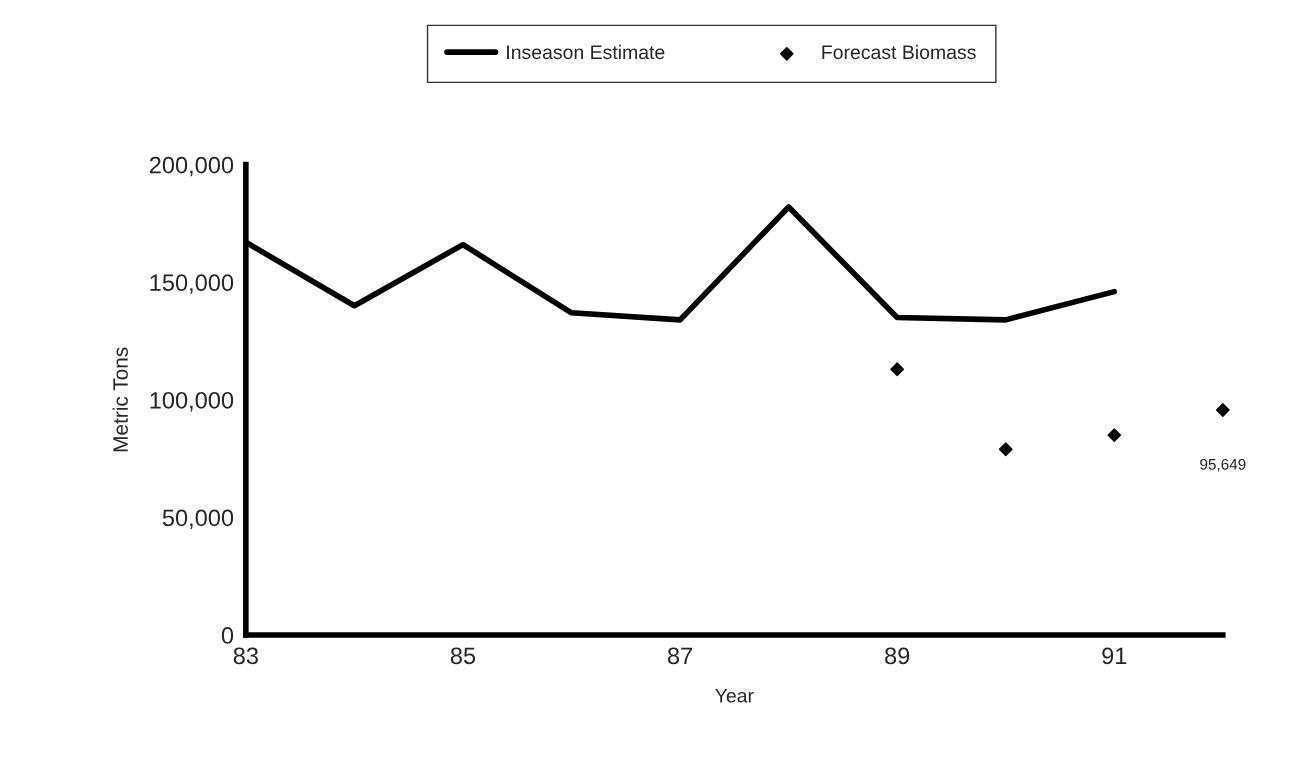 Image resolution: width=1294 pixels, height=784 pixels. I want to click on y-tick-label: 200,000, so click(191, 166).